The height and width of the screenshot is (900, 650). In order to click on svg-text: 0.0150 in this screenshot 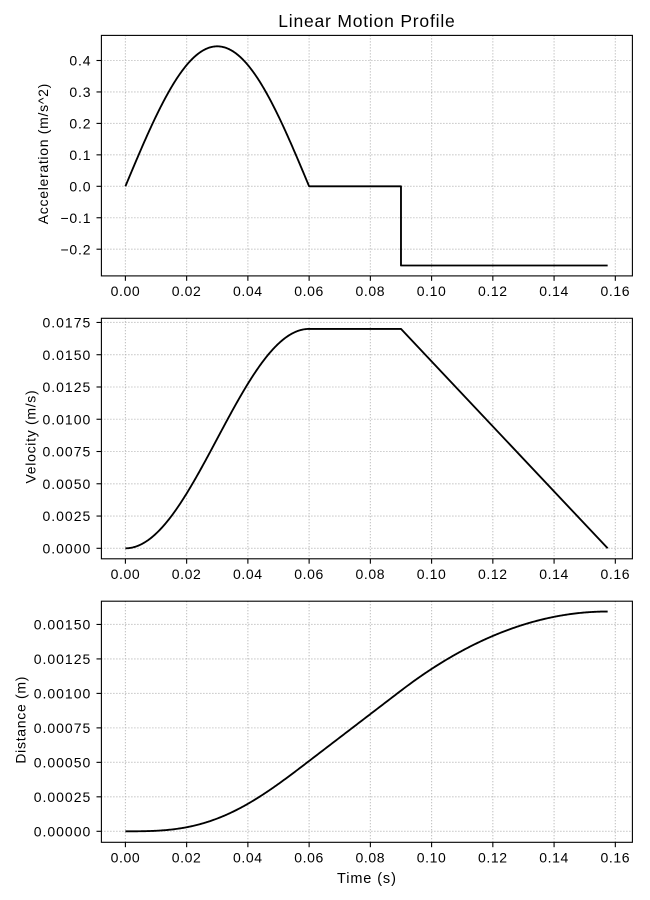, I will do `click(66, 355)`.